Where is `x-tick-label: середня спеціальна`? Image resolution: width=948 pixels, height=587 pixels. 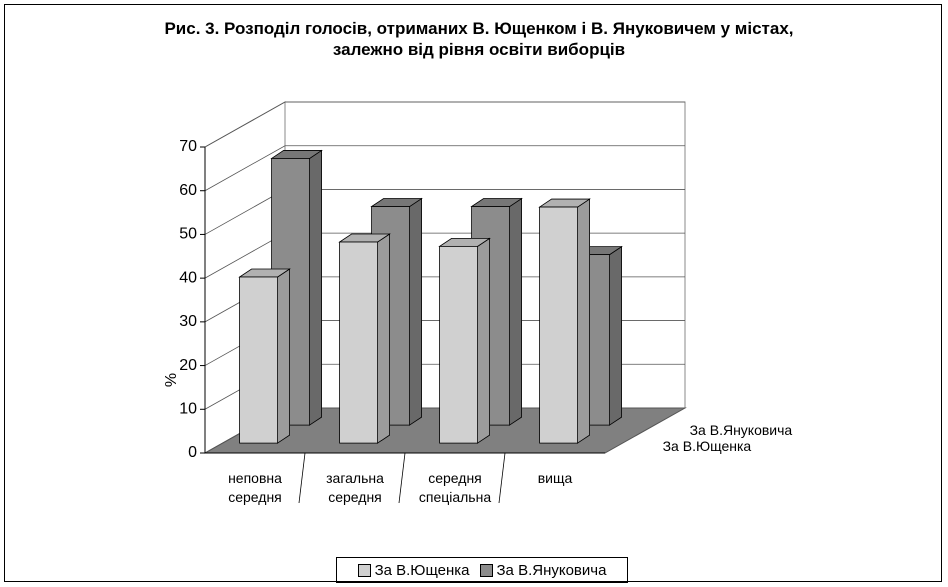 x-tick-label: середня спеціальна is located at coordinates (455, 487).